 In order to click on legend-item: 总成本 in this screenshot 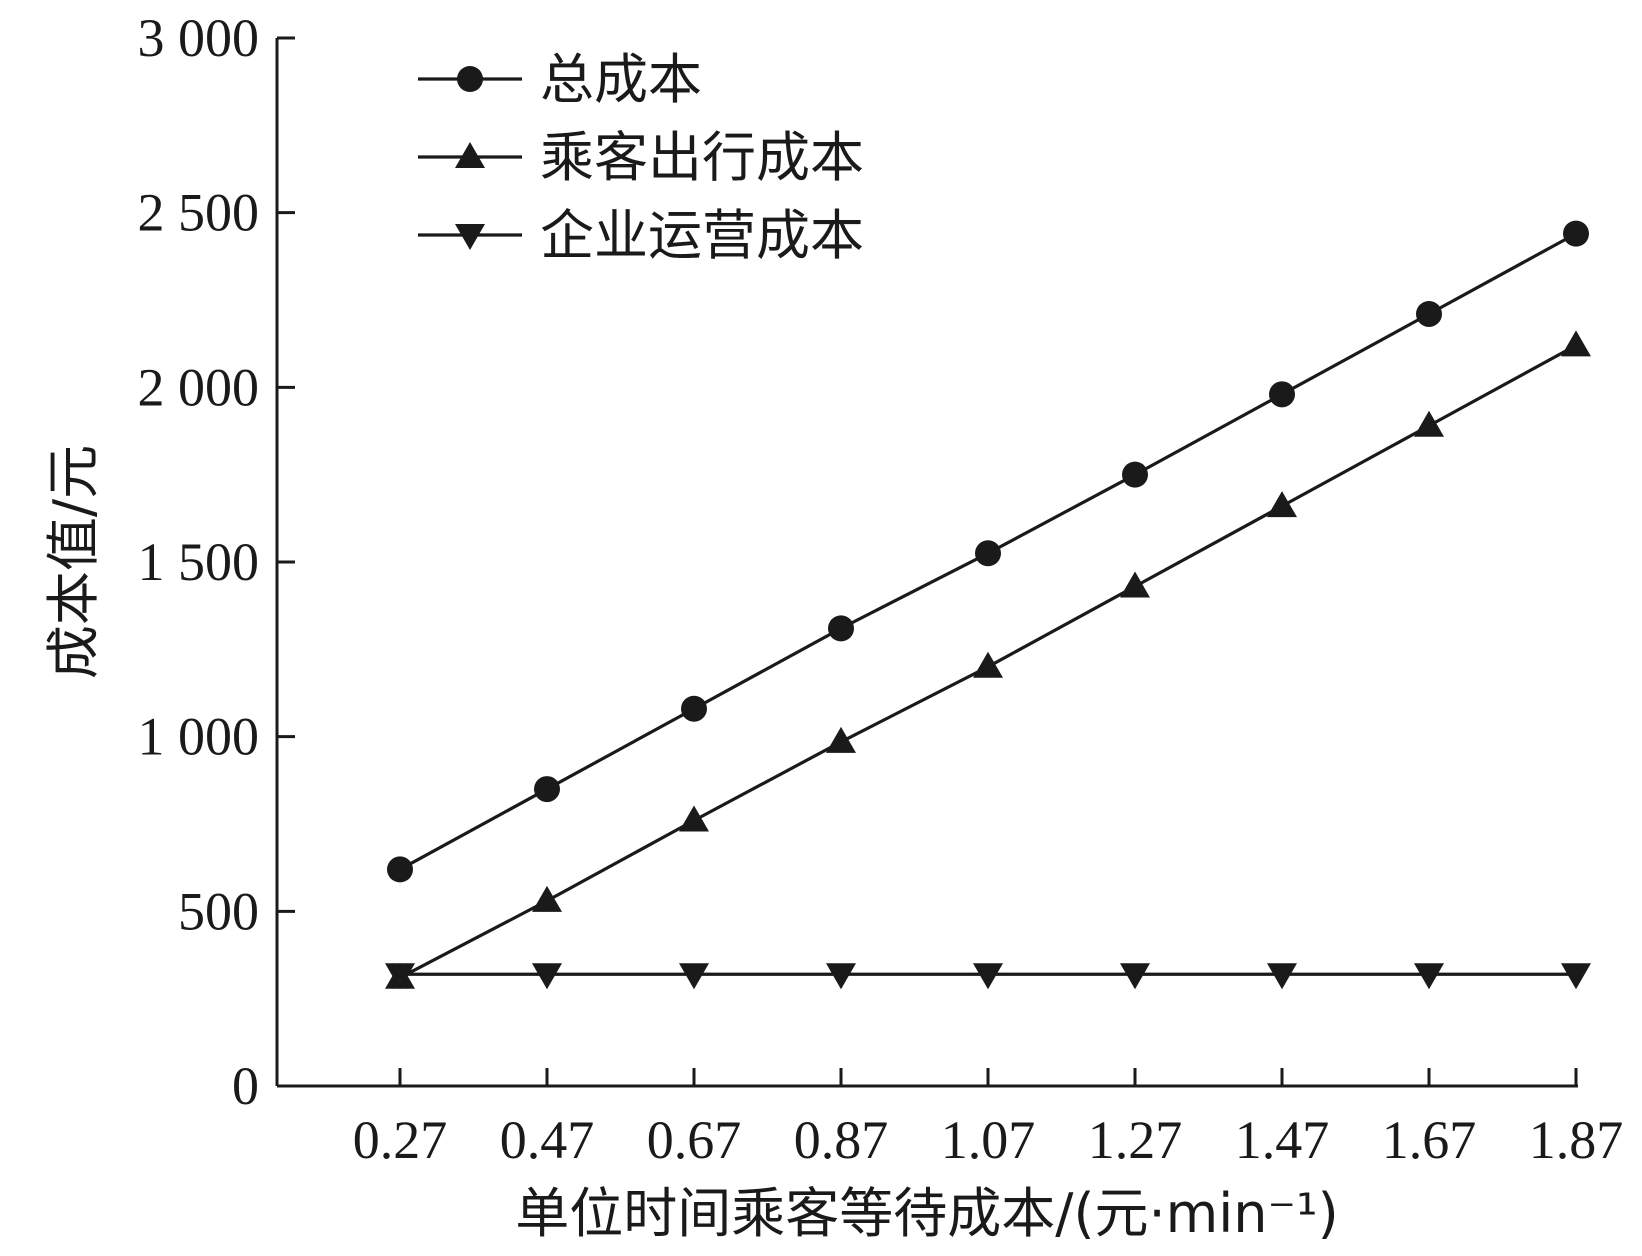, I will do `click(560, 79)`.